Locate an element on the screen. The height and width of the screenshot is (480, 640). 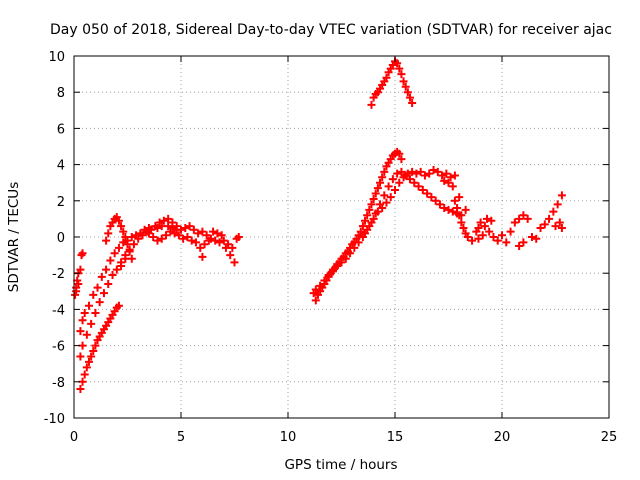
y-tick-label: 4 is located at coordinates (61, 166).